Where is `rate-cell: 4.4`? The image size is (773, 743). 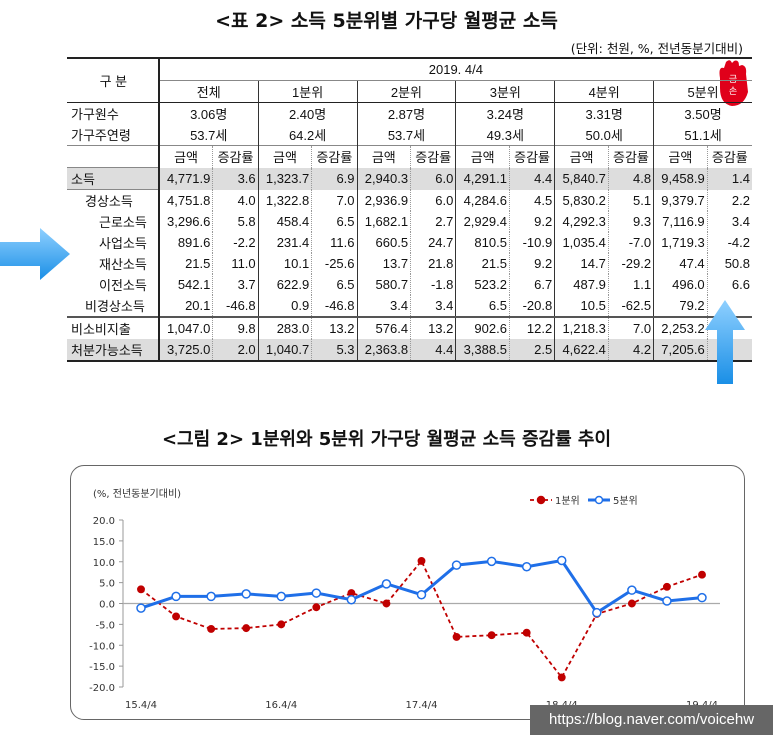 rate-cell: 4.4 is located at coordinates (531, 178).